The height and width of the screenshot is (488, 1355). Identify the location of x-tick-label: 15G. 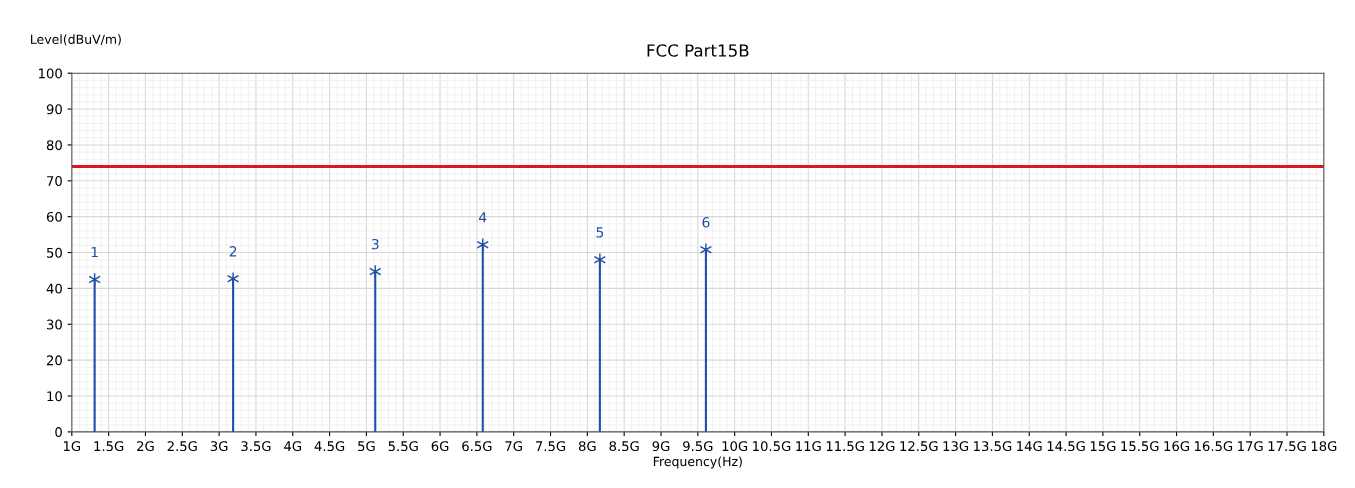
(1103, 446).